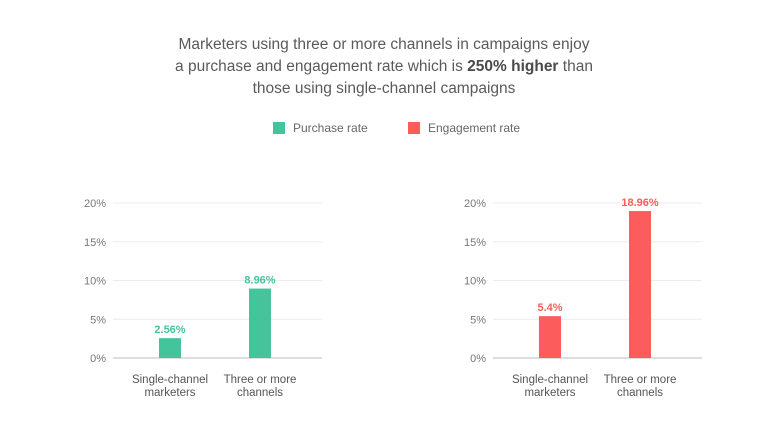 Image resolution: width=768 pixels, height=423 pixels. What do you see at coordinates (474, 128) in the screenshot?
I see `legend-label-engagement: Engagement rate` at bounding box center [474, 128].